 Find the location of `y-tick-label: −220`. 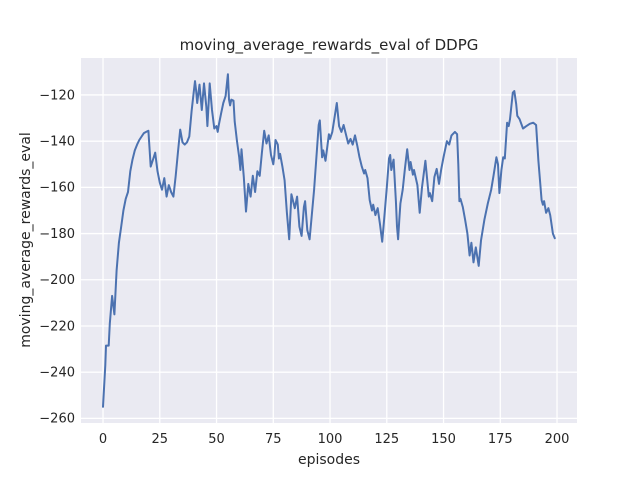

y-tick-label: −220 is located at coordinates (57, 326).